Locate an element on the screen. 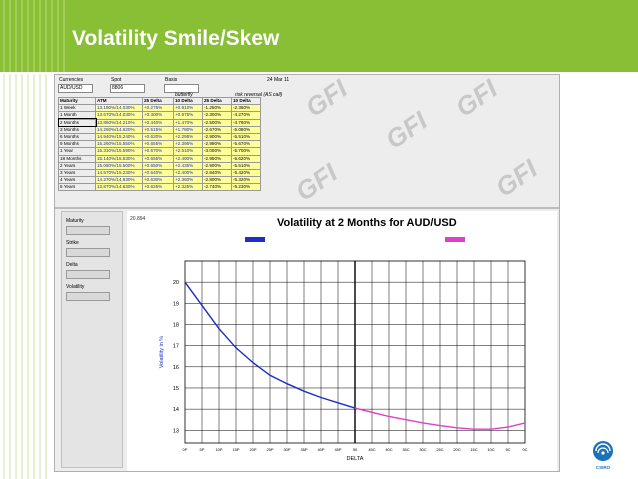 This screenshot has height=479, width=638. value-cell: -2.670% is located at coordinates (217, 129).